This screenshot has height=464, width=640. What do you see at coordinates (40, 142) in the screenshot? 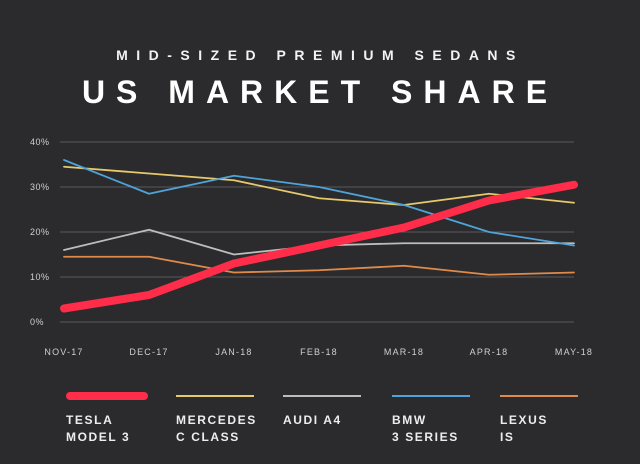
I see `y-tick-label: 40%` at bounding box center [40, 142].